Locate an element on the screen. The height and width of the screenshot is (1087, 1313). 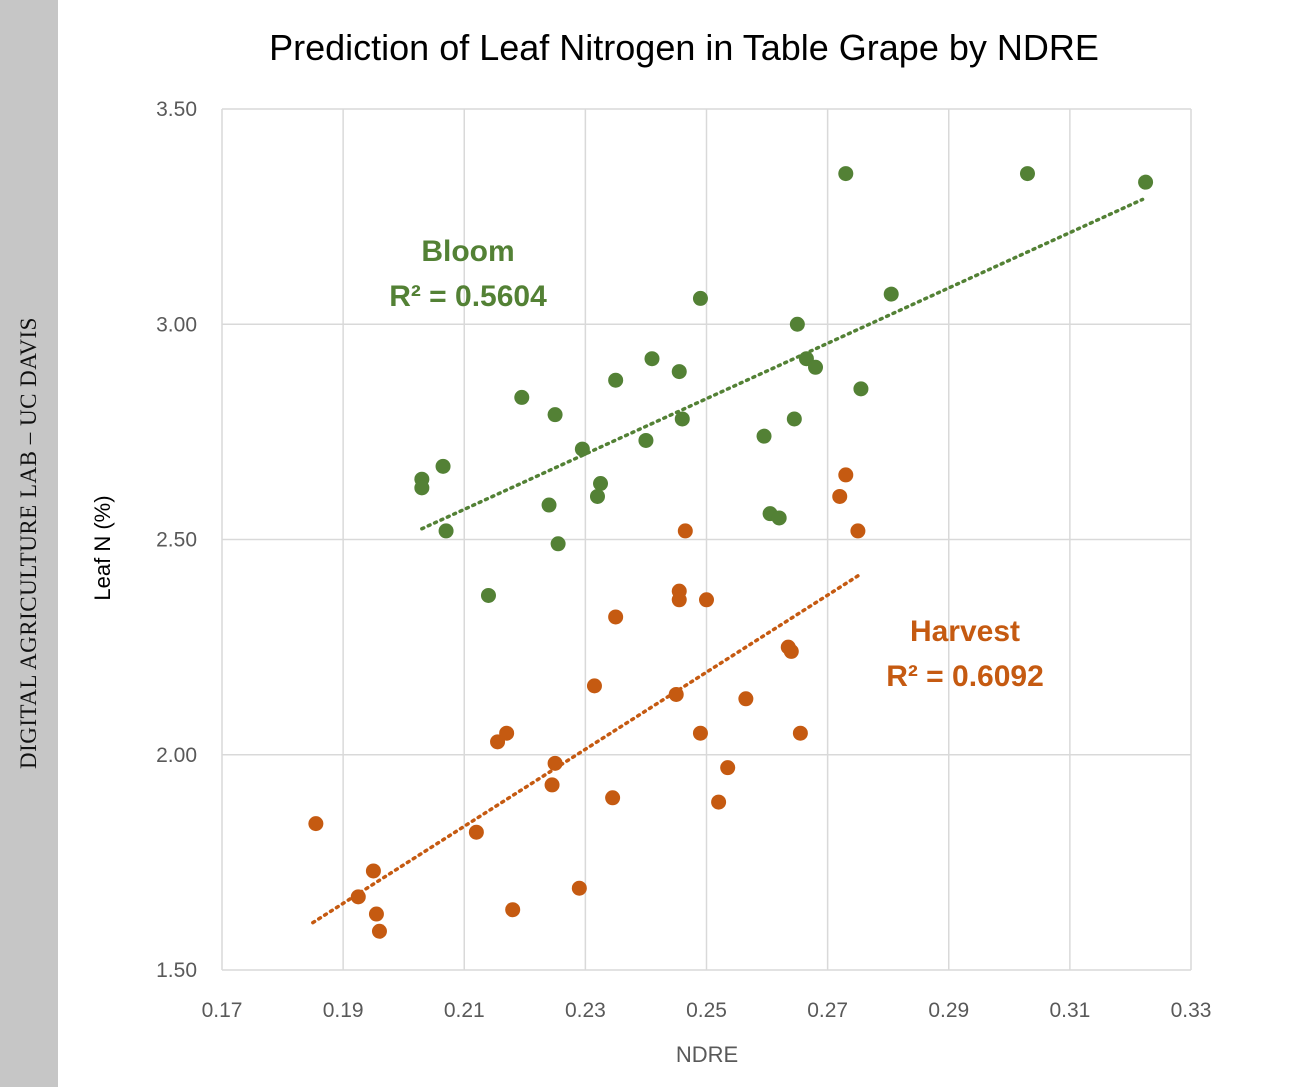
y-tick-labels: 3.50 3.00 2.50 2.00 1.50 is located at coordinates (176, 540).